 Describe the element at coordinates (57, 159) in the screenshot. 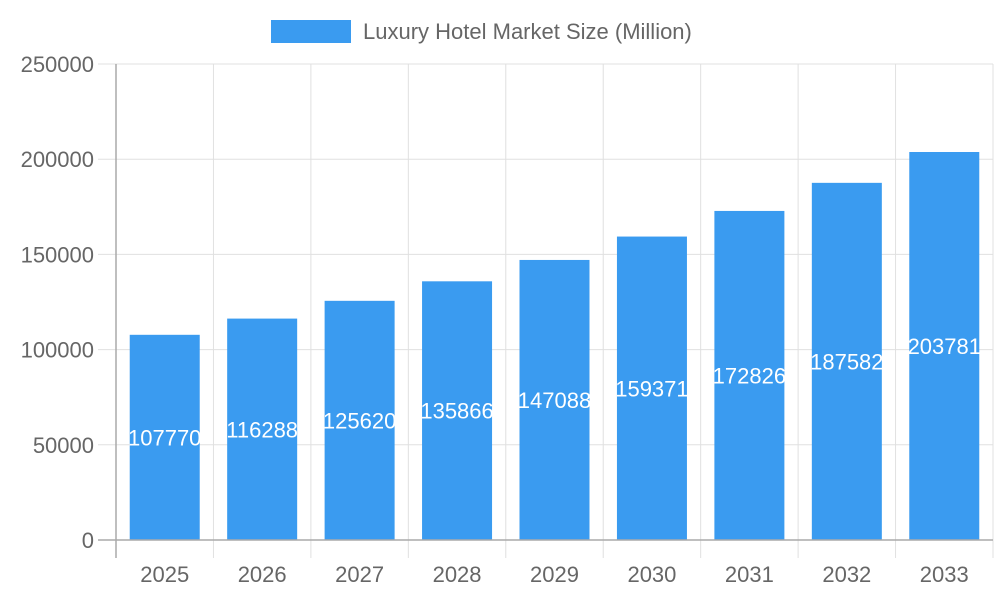

I see `y-tick-label: 200000` at that location.